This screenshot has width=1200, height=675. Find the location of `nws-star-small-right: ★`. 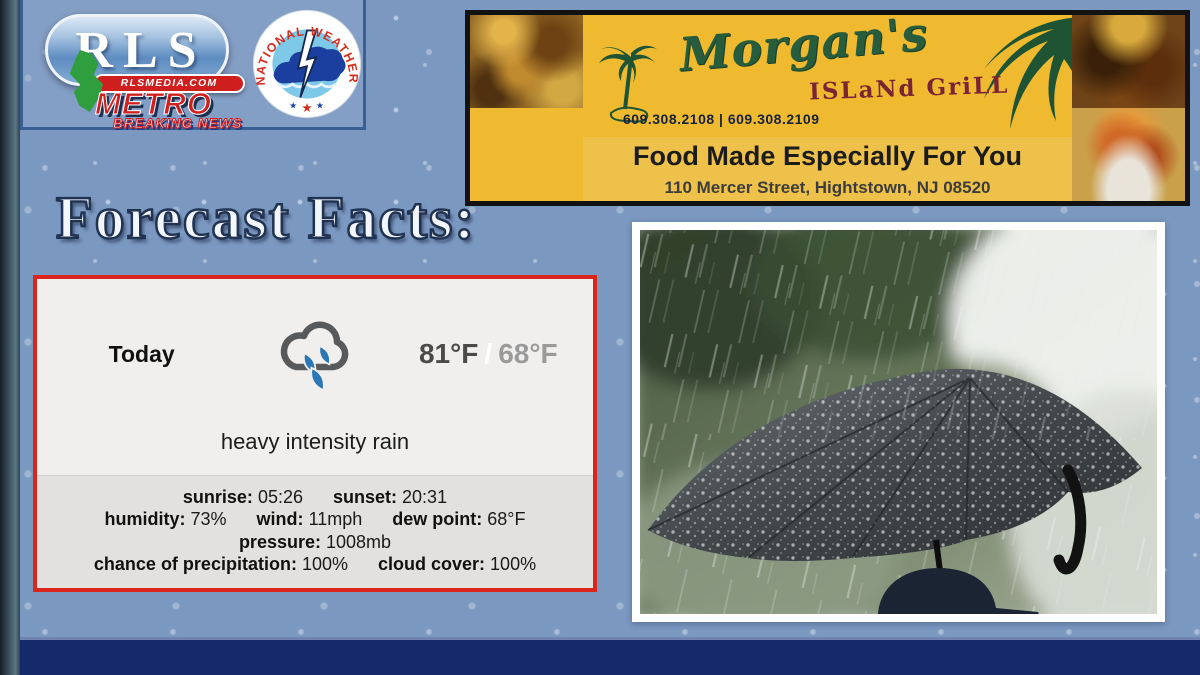

nws-star-small-right: ★ is located at coordinates (320, 106).